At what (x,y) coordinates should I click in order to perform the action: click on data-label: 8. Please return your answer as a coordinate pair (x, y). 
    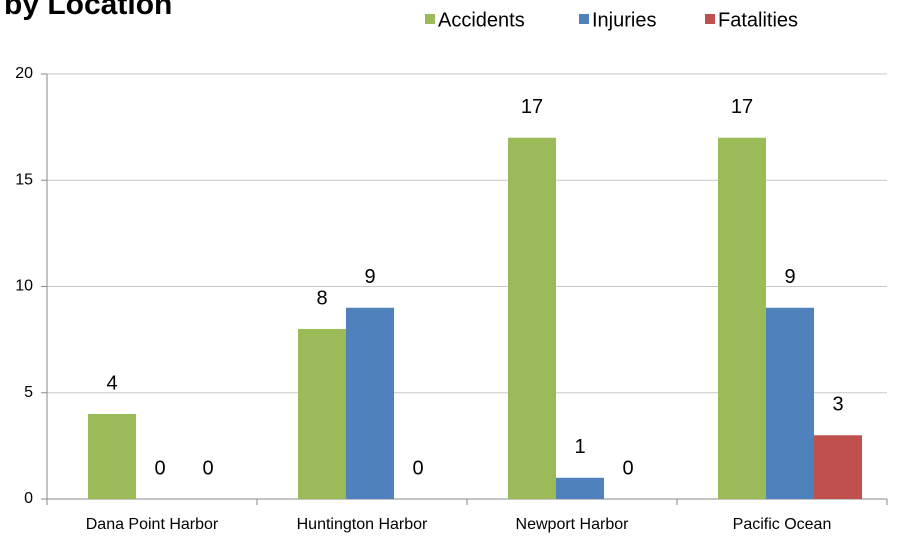
    Looking at the image, I should click on (321, 298).